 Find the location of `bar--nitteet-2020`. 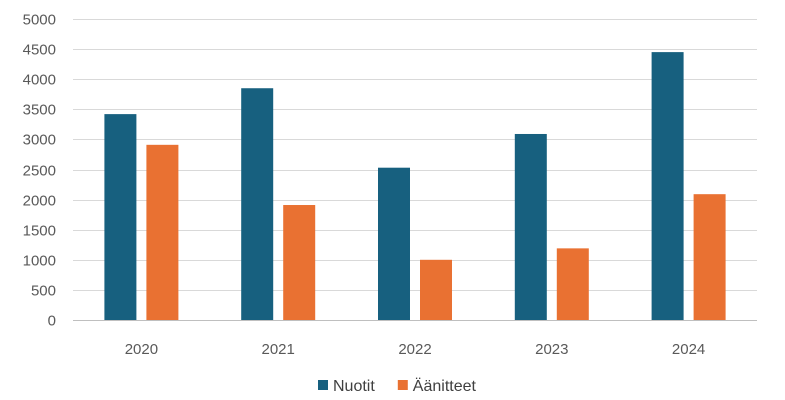

bar--nitteet-2020 is located at coordinates (162, 232).